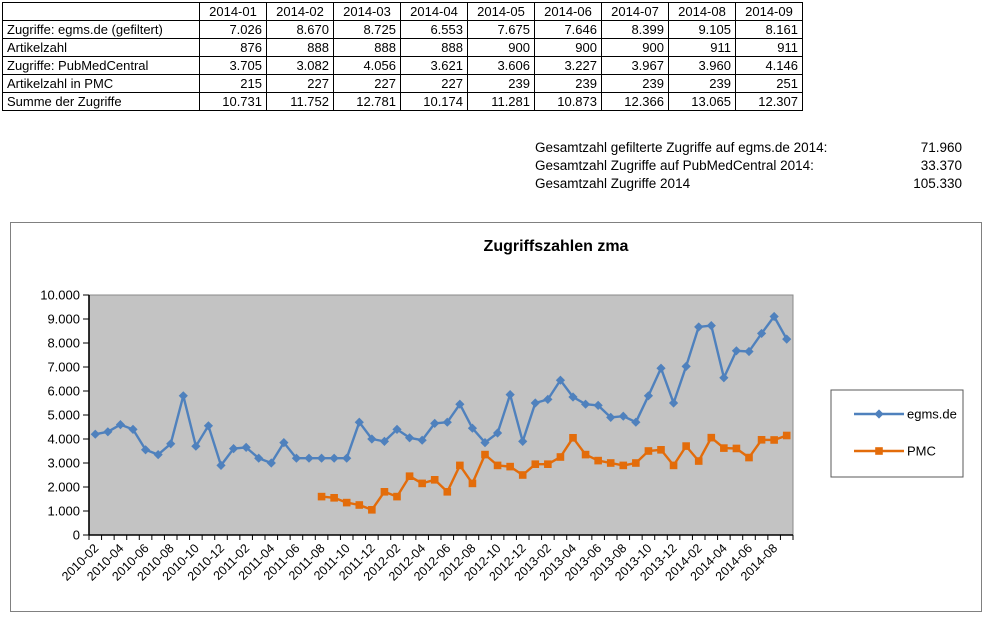 The height and width of the screenshot is (620, 992). What do you see at coordinates (702, 65) in the screenshot?
I see `table-cell: 3.960` at bounding box center [702, 65].